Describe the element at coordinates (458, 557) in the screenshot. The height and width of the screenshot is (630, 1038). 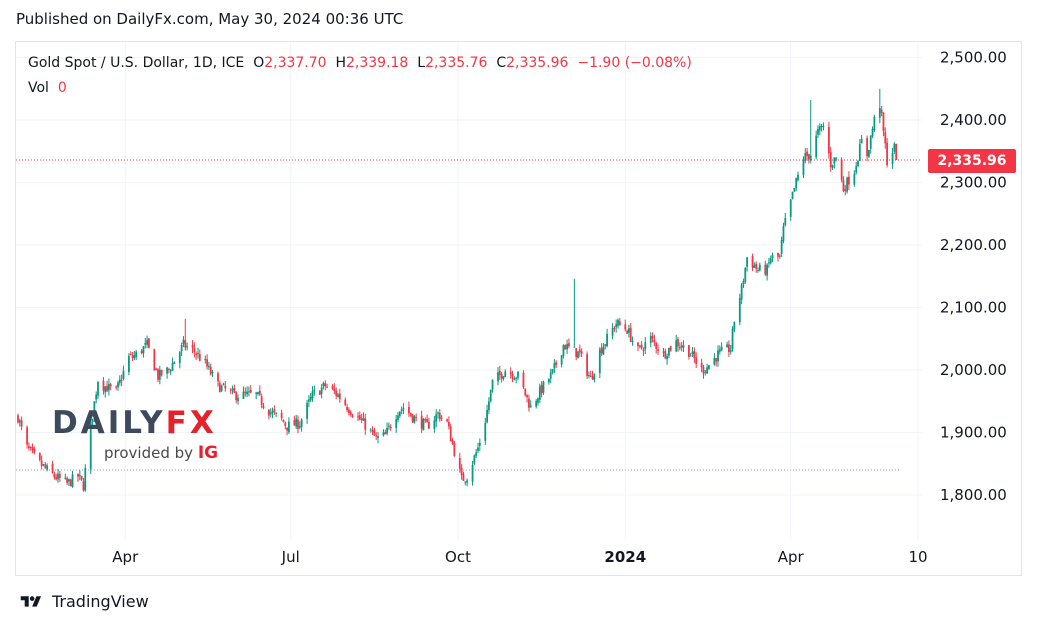
I see `x-tick-label: Oct` at that location.